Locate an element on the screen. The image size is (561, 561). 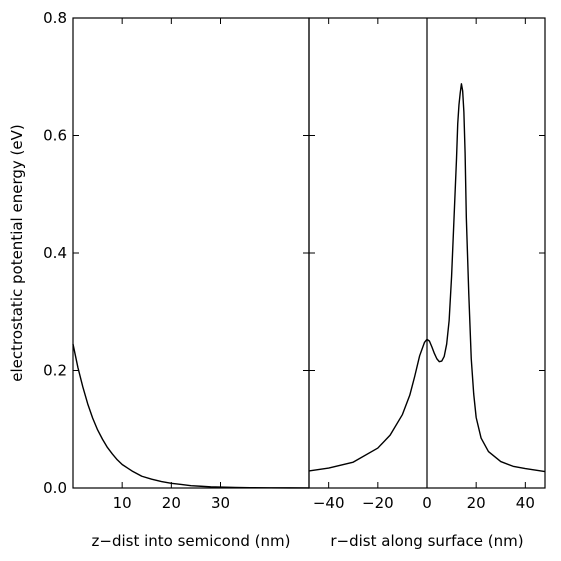
x-axis-title-left: z−dist into semicond (nm) is located at coordinates (191, 541).